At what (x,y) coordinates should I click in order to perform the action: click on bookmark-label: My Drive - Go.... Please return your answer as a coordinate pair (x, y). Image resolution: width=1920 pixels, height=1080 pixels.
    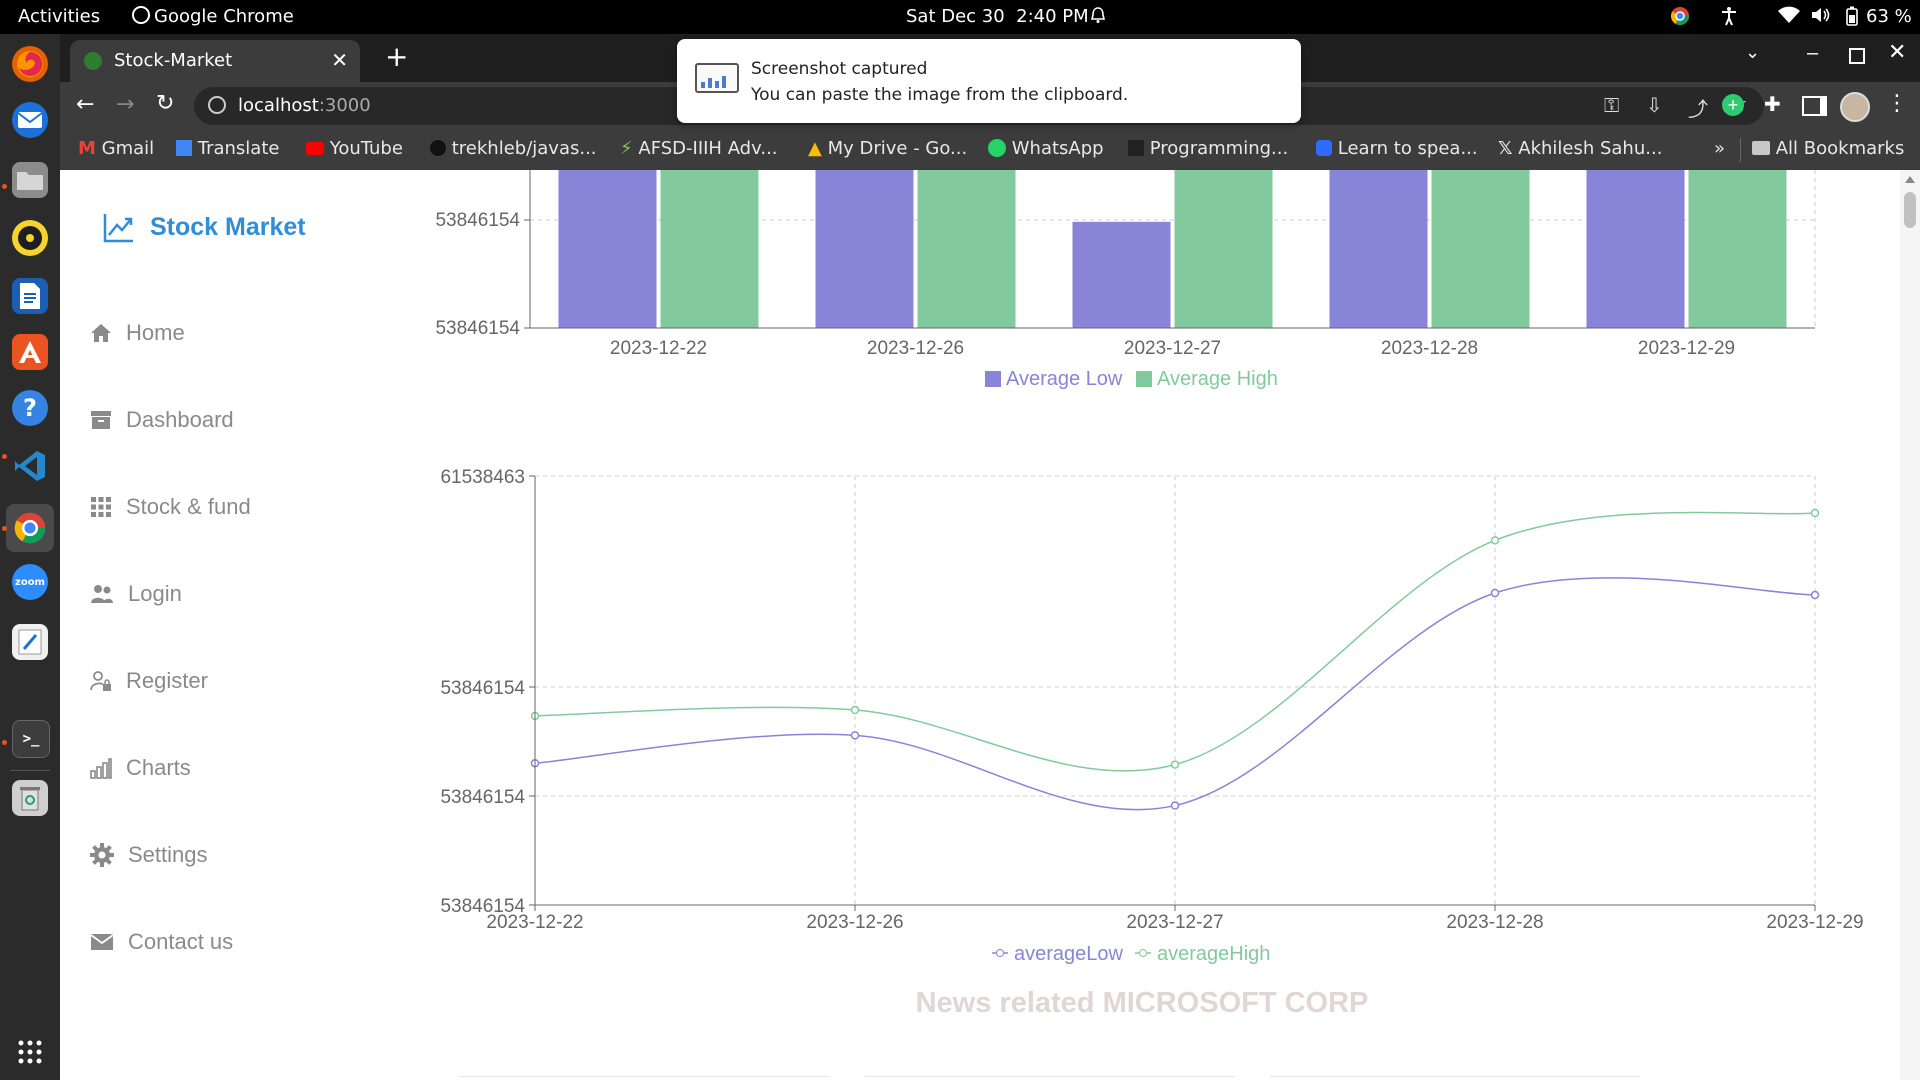
    Looking at the image, I should click on (897, 148).